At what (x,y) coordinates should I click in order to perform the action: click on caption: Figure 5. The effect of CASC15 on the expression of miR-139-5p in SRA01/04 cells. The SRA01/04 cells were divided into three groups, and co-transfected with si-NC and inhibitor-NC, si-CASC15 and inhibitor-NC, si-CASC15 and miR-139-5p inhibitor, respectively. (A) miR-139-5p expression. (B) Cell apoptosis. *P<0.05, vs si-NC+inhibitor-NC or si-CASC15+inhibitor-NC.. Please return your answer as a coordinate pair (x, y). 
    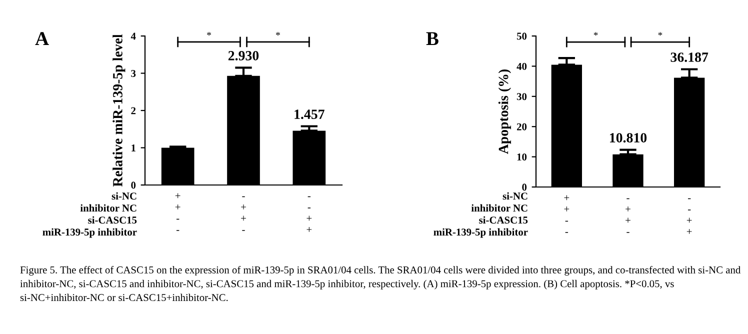
    Looking at the image, I should click on (380, 284).